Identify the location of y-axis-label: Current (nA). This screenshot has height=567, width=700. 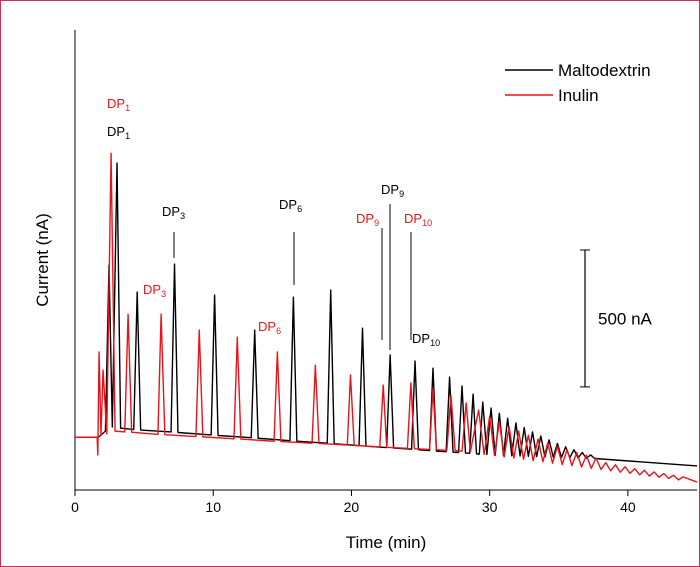
(42, 260).